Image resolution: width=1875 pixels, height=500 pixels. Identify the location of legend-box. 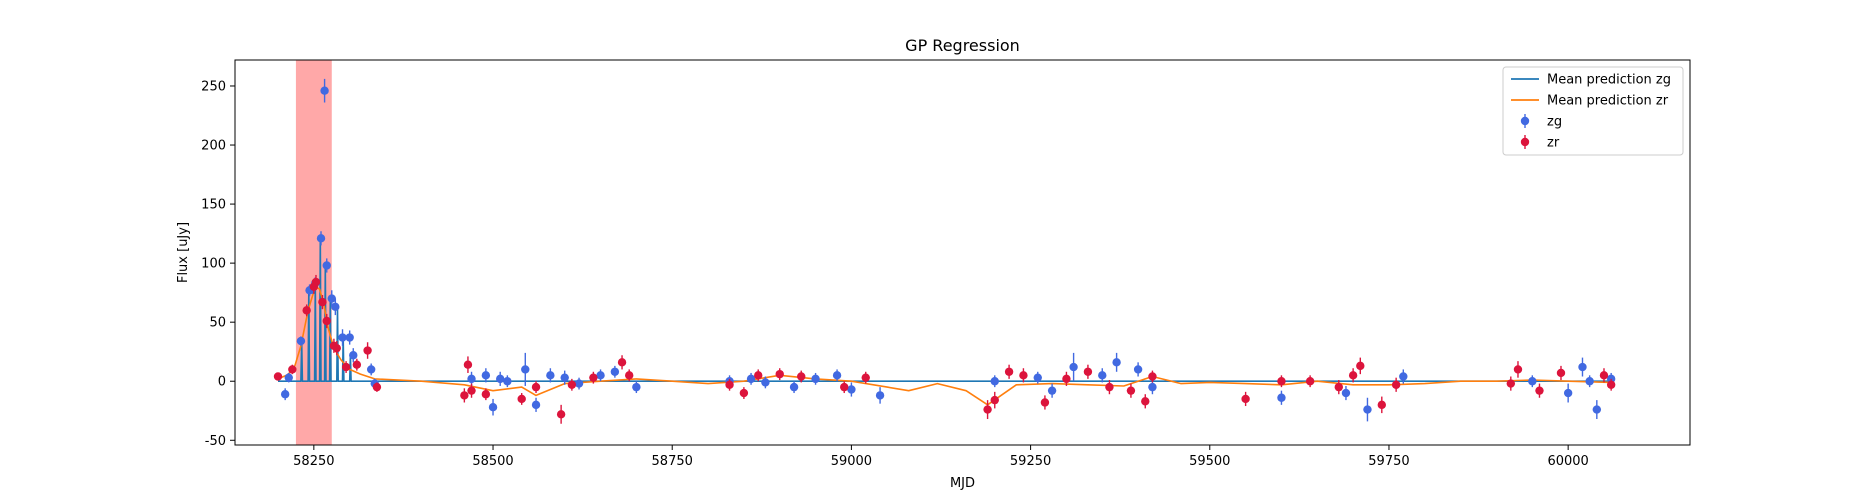
(1593, 111).